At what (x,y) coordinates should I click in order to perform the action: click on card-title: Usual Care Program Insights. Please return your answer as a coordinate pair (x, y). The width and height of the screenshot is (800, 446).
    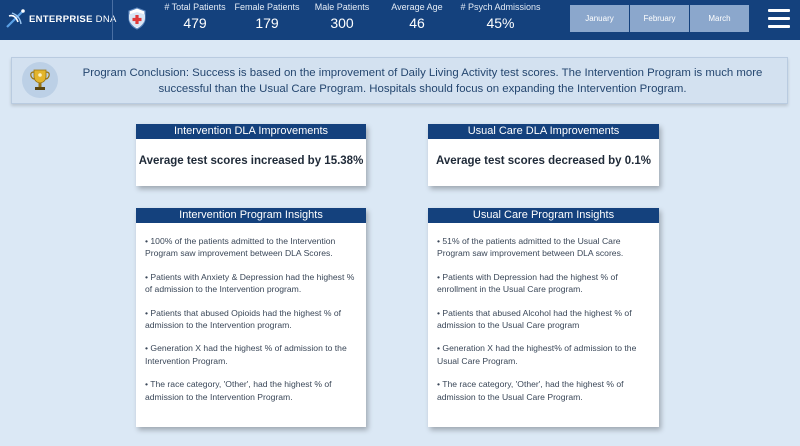
    Looking at the image, I should click on (543, 215).